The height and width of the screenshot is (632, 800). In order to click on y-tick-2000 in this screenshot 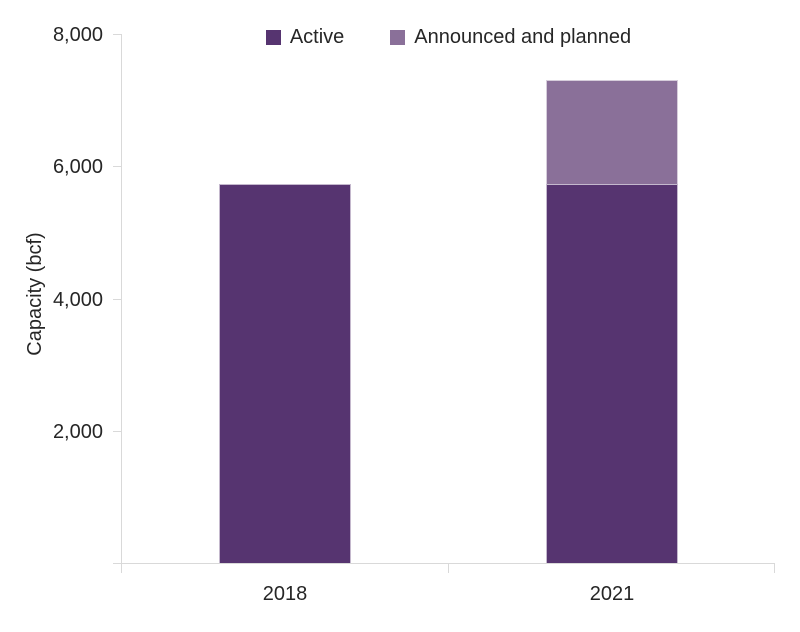, I will do `click(117, 431)`.